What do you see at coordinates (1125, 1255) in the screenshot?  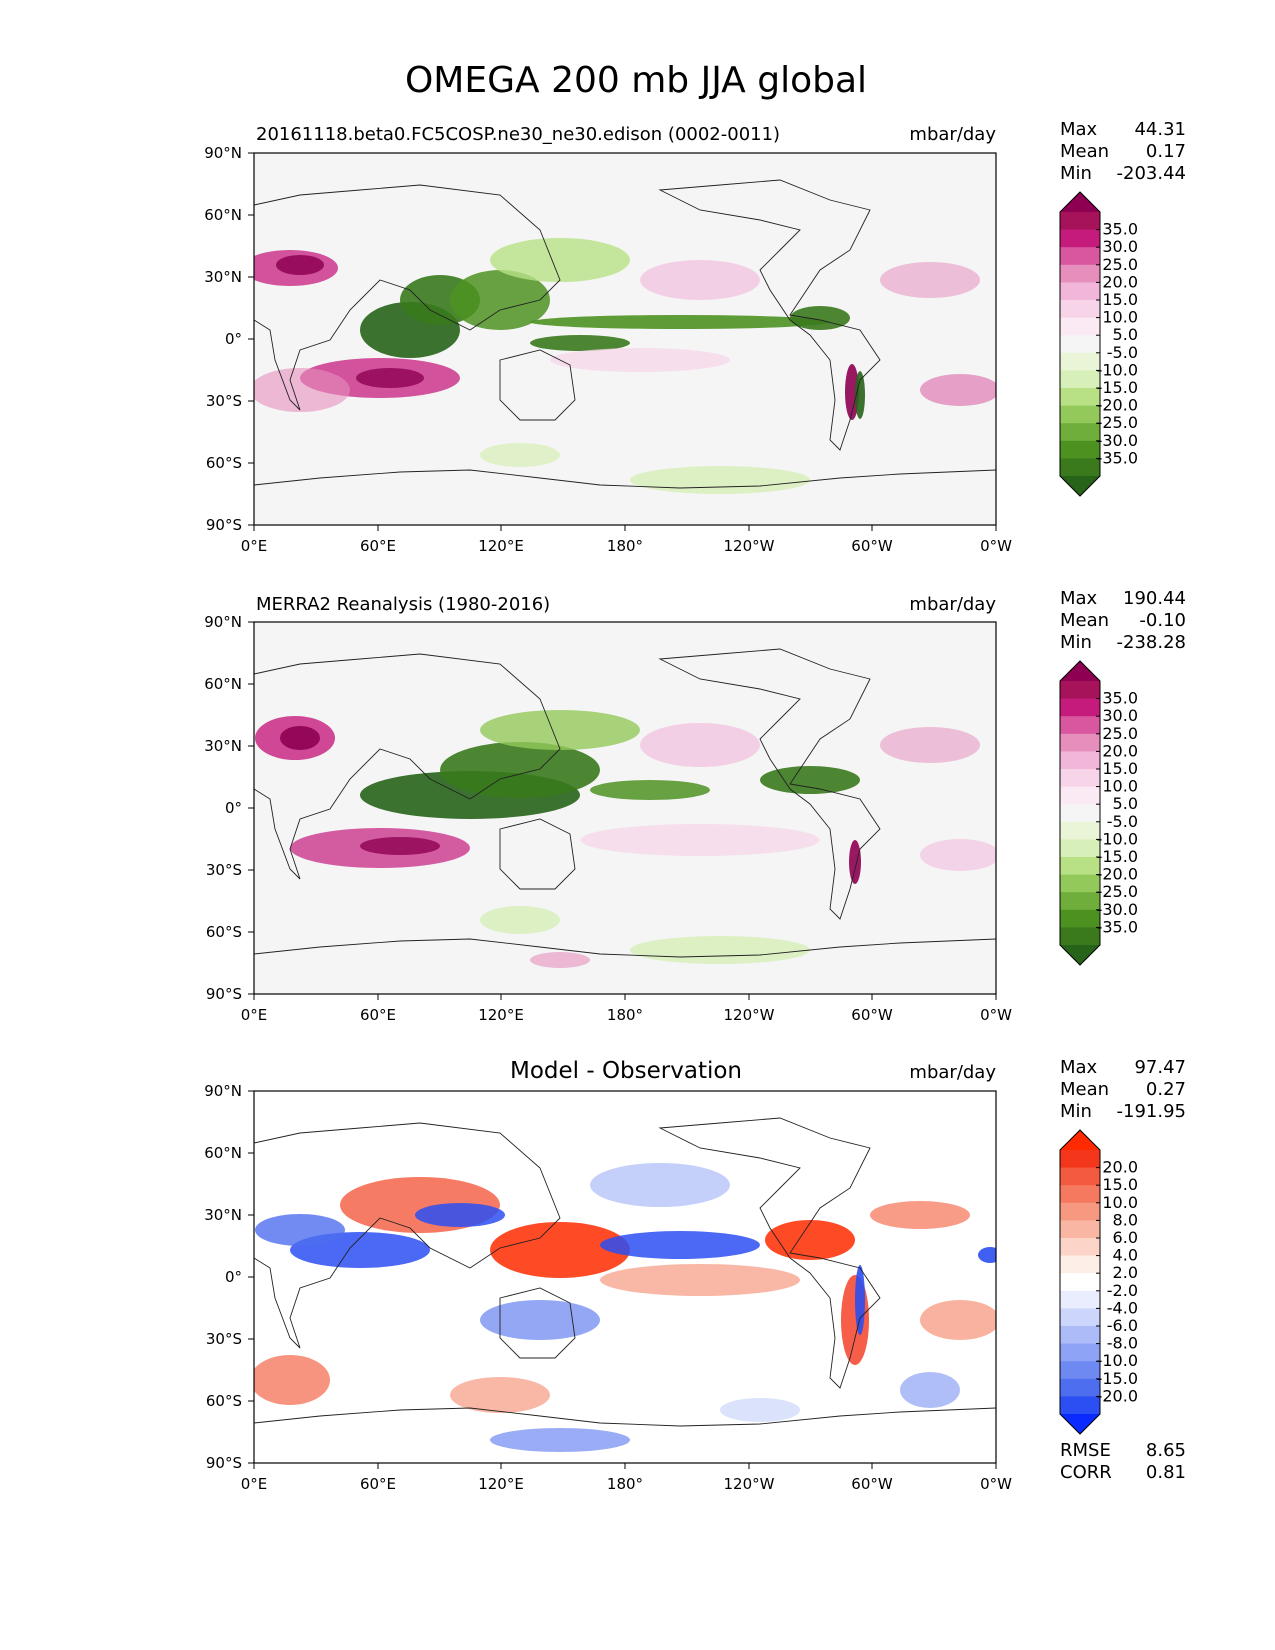 I see `colorbar-level-label: 4.0` at bounding box center [1125, 1255].